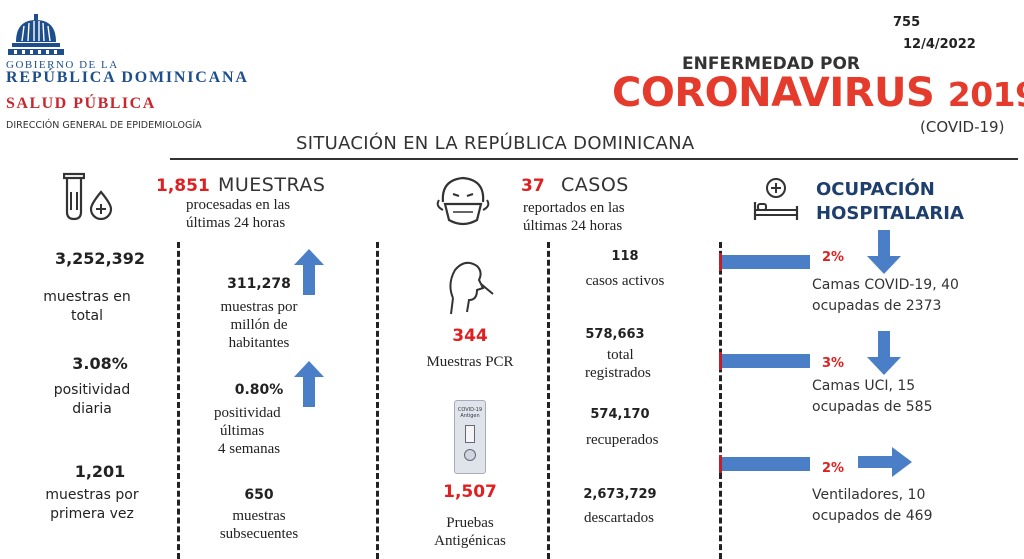  What do you see at coordinates (620, 414) in the screenshot?
I see `recovered-value: 574,170` at bounding box center [620, 414].